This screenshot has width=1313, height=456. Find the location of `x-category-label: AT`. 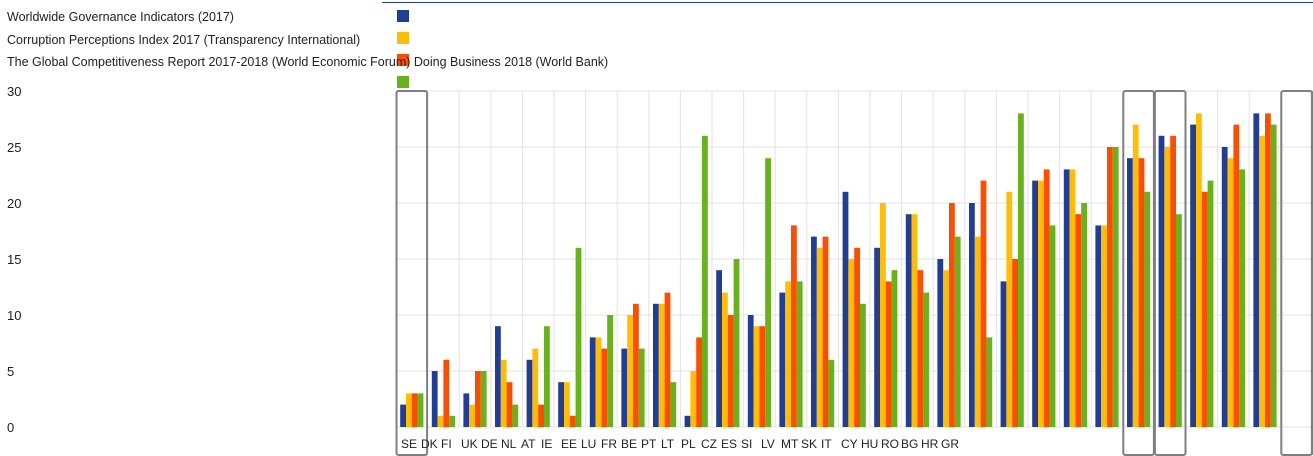

x-category-label: AT is located at coordinates (528, 444).